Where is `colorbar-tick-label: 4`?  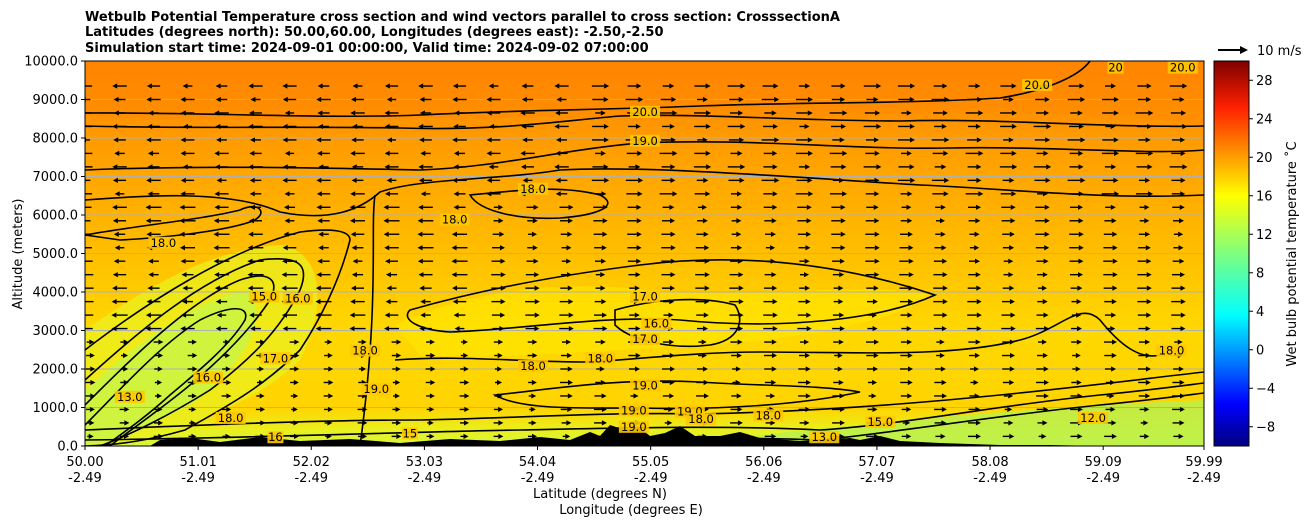
colorbar-tick-label: 4 is located at coordinates (1260, 312).